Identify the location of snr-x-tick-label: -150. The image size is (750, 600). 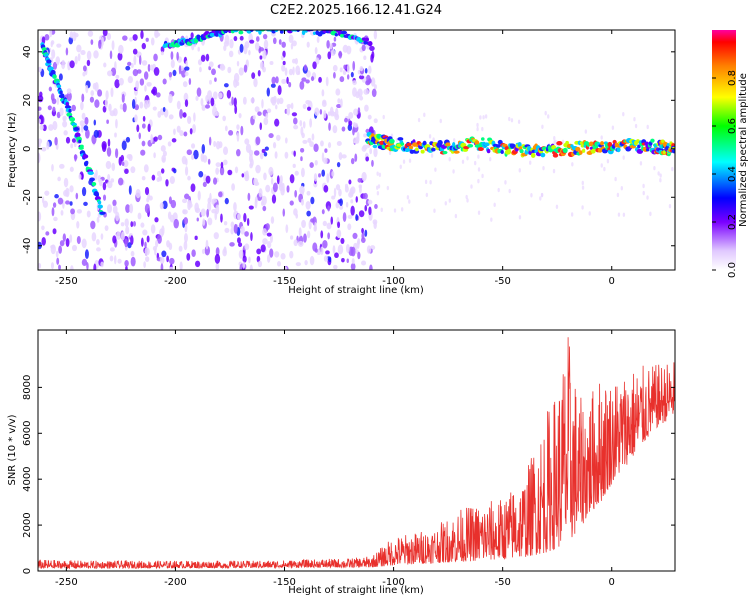
(284, 582).